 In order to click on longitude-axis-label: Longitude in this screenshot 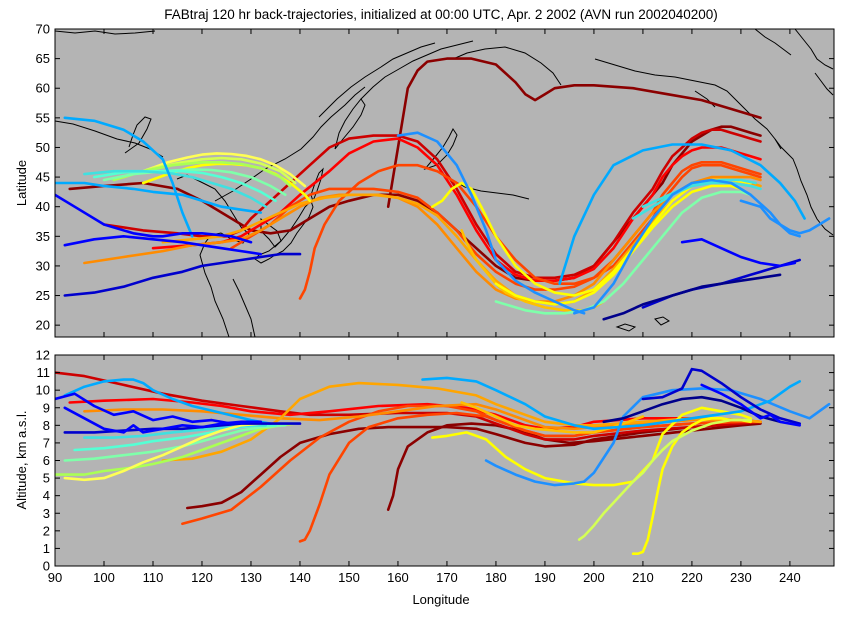, I will do `click(440, 599)`.